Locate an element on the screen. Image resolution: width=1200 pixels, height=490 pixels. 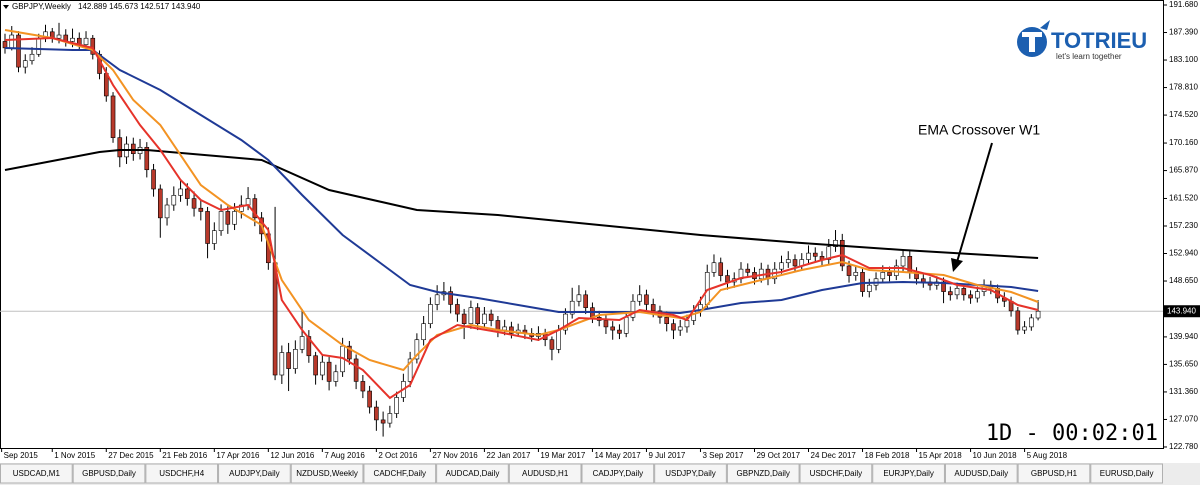
tab-label: AUDCAD,Daily is located at coordinates (473, 473).